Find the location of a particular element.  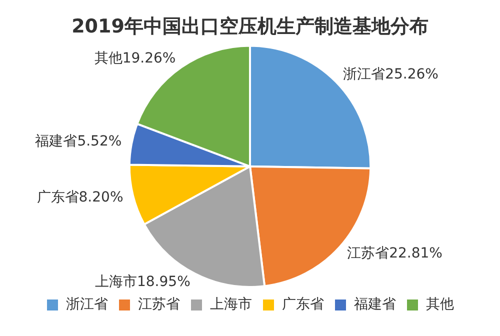

category-label: 上海市18.95% is located at coordinates (142, 282).